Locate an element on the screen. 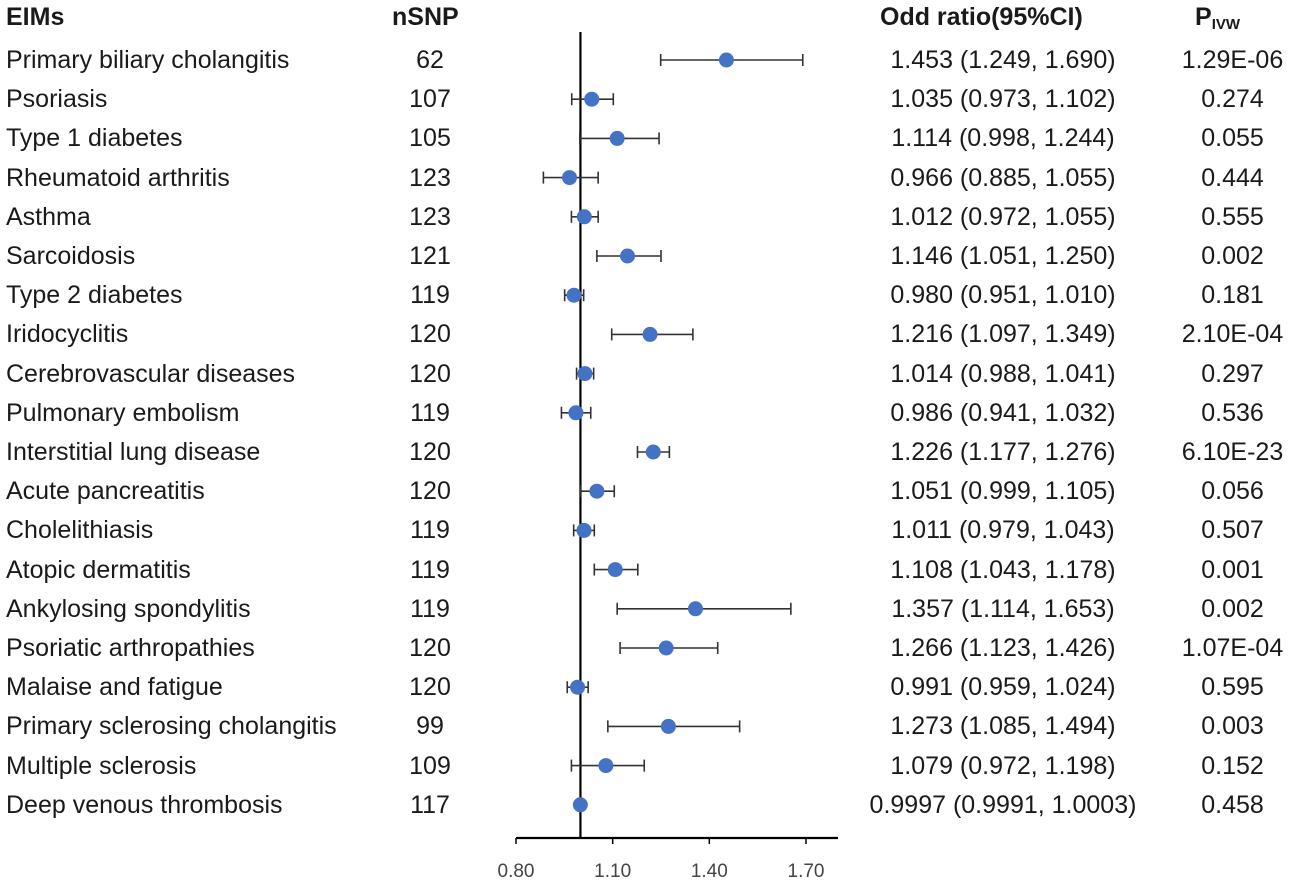  row-or-ci: 1.216 (1.097, 1.349) is located at coordinates (1003, 334).